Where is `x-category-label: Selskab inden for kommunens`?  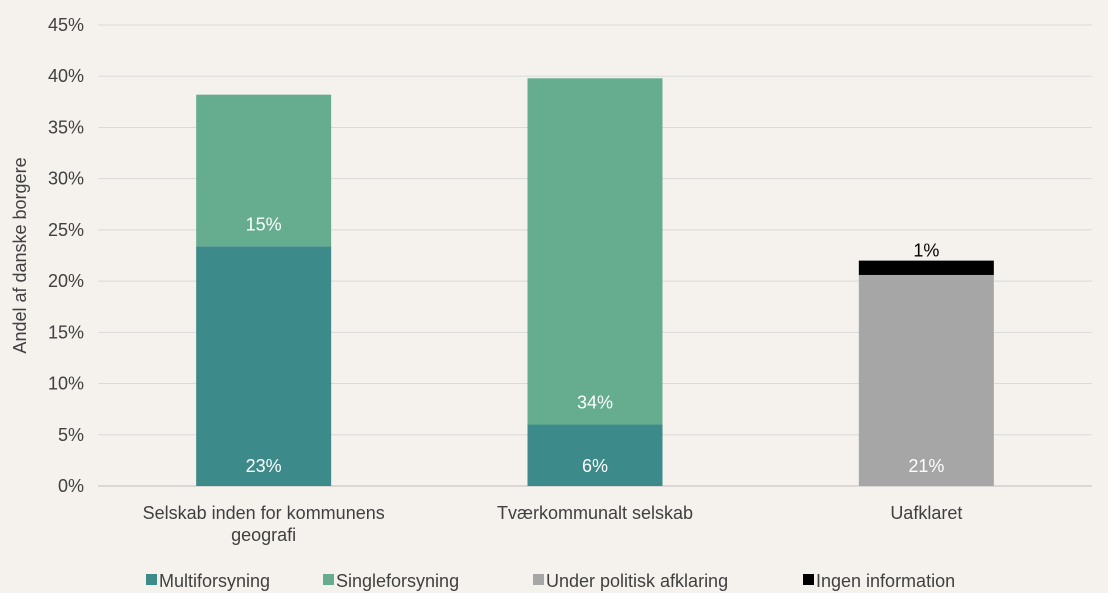
x-category-label: Selskab inden for kommunens is located at coordinates (264, 513).